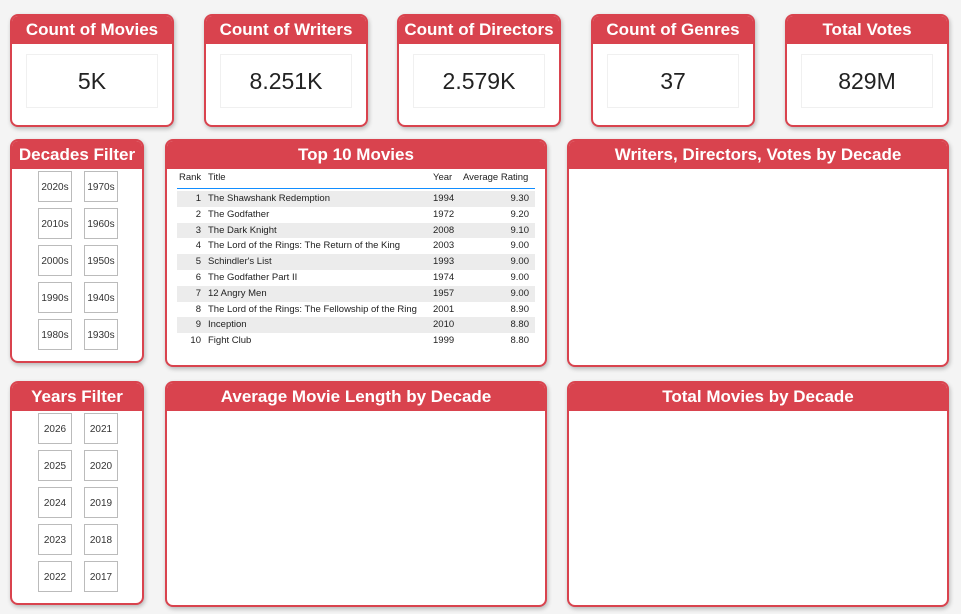 The height and width of the screenshot is (614, 961). Describe the element at coordinates (239, 214) in the screenshot. I see `title: The Godfather` at that location.